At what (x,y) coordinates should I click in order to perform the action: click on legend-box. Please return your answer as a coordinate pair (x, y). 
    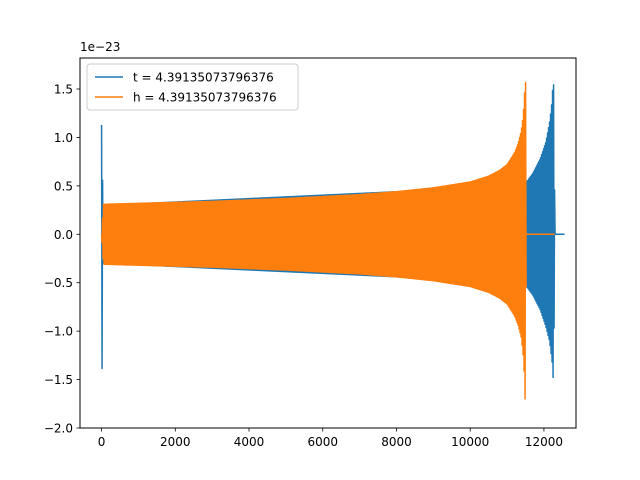
    Looking at the image, I should click on (192, 87).